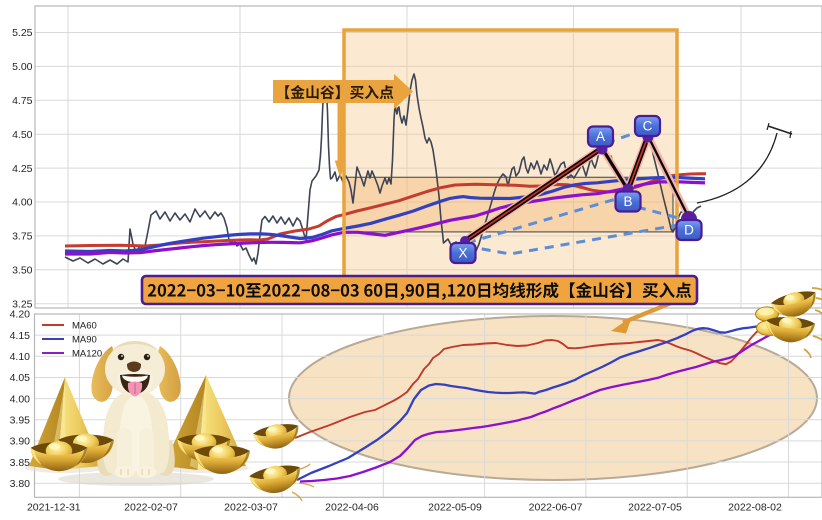  I want to click on svg-text: 5.25, so click(22, 33).